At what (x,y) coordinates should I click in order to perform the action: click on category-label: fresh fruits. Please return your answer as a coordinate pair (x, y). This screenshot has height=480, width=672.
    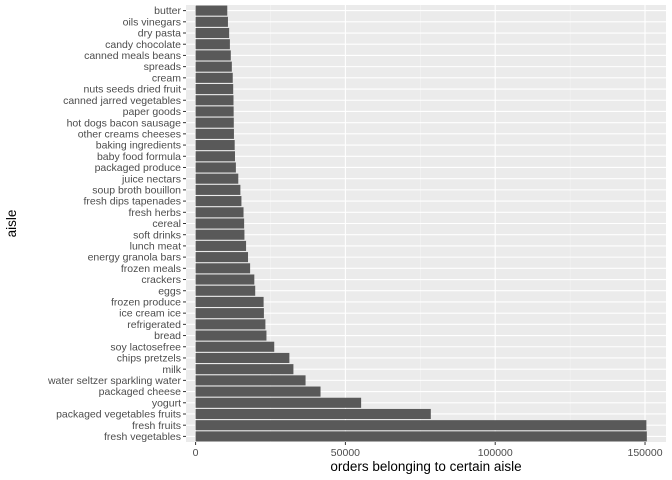
    Looking at the image, I should click on (156, 426).